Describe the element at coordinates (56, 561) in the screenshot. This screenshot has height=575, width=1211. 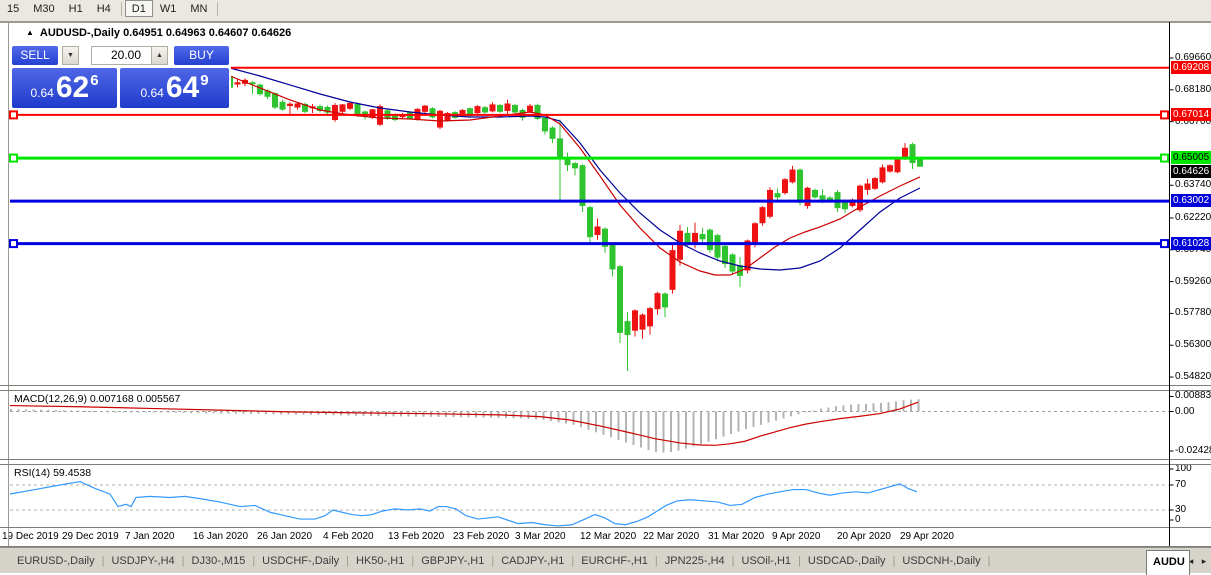
I see `tab-eurusd-daily: EURUSD-,Daily` at that location.